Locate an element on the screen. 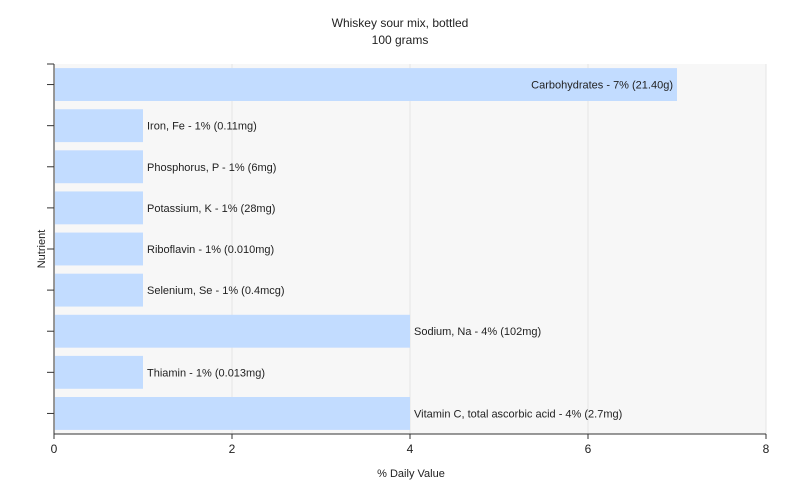 The width and height of the screenshot is (800, 500). bar-label: Carbohydrates - 7% (21.40g) is located at coordinates (602, 86).